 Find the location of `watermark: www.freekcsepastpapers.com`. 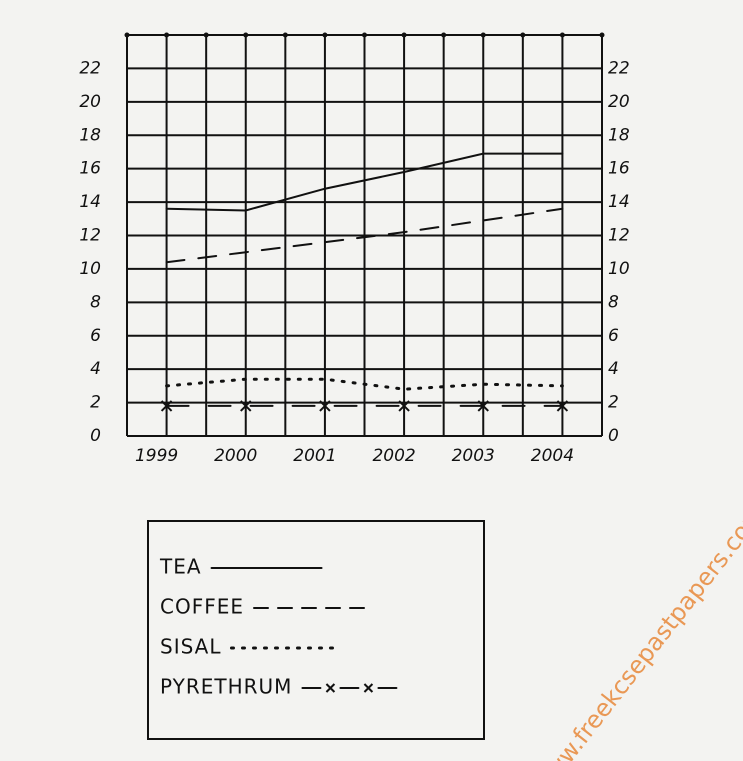

watermark: www.freekcsepastpapers.com is located at coordinates (635, 630).